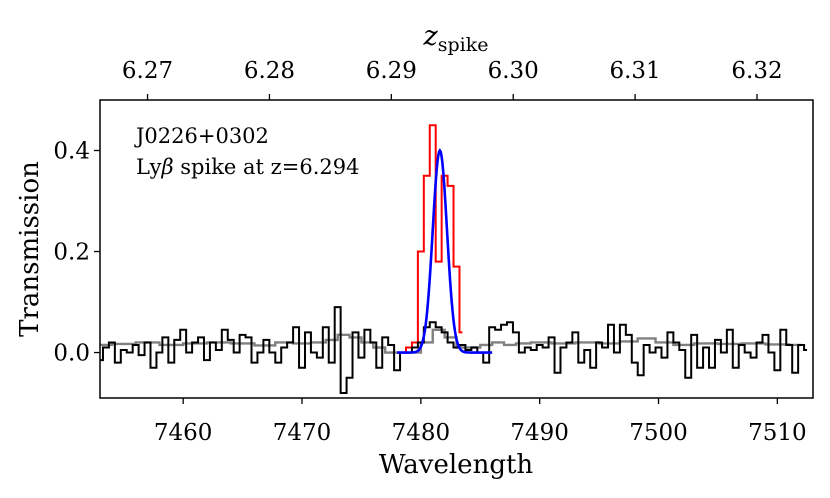  I want to click on y-tick-label: 0.2, so click(71, 253).